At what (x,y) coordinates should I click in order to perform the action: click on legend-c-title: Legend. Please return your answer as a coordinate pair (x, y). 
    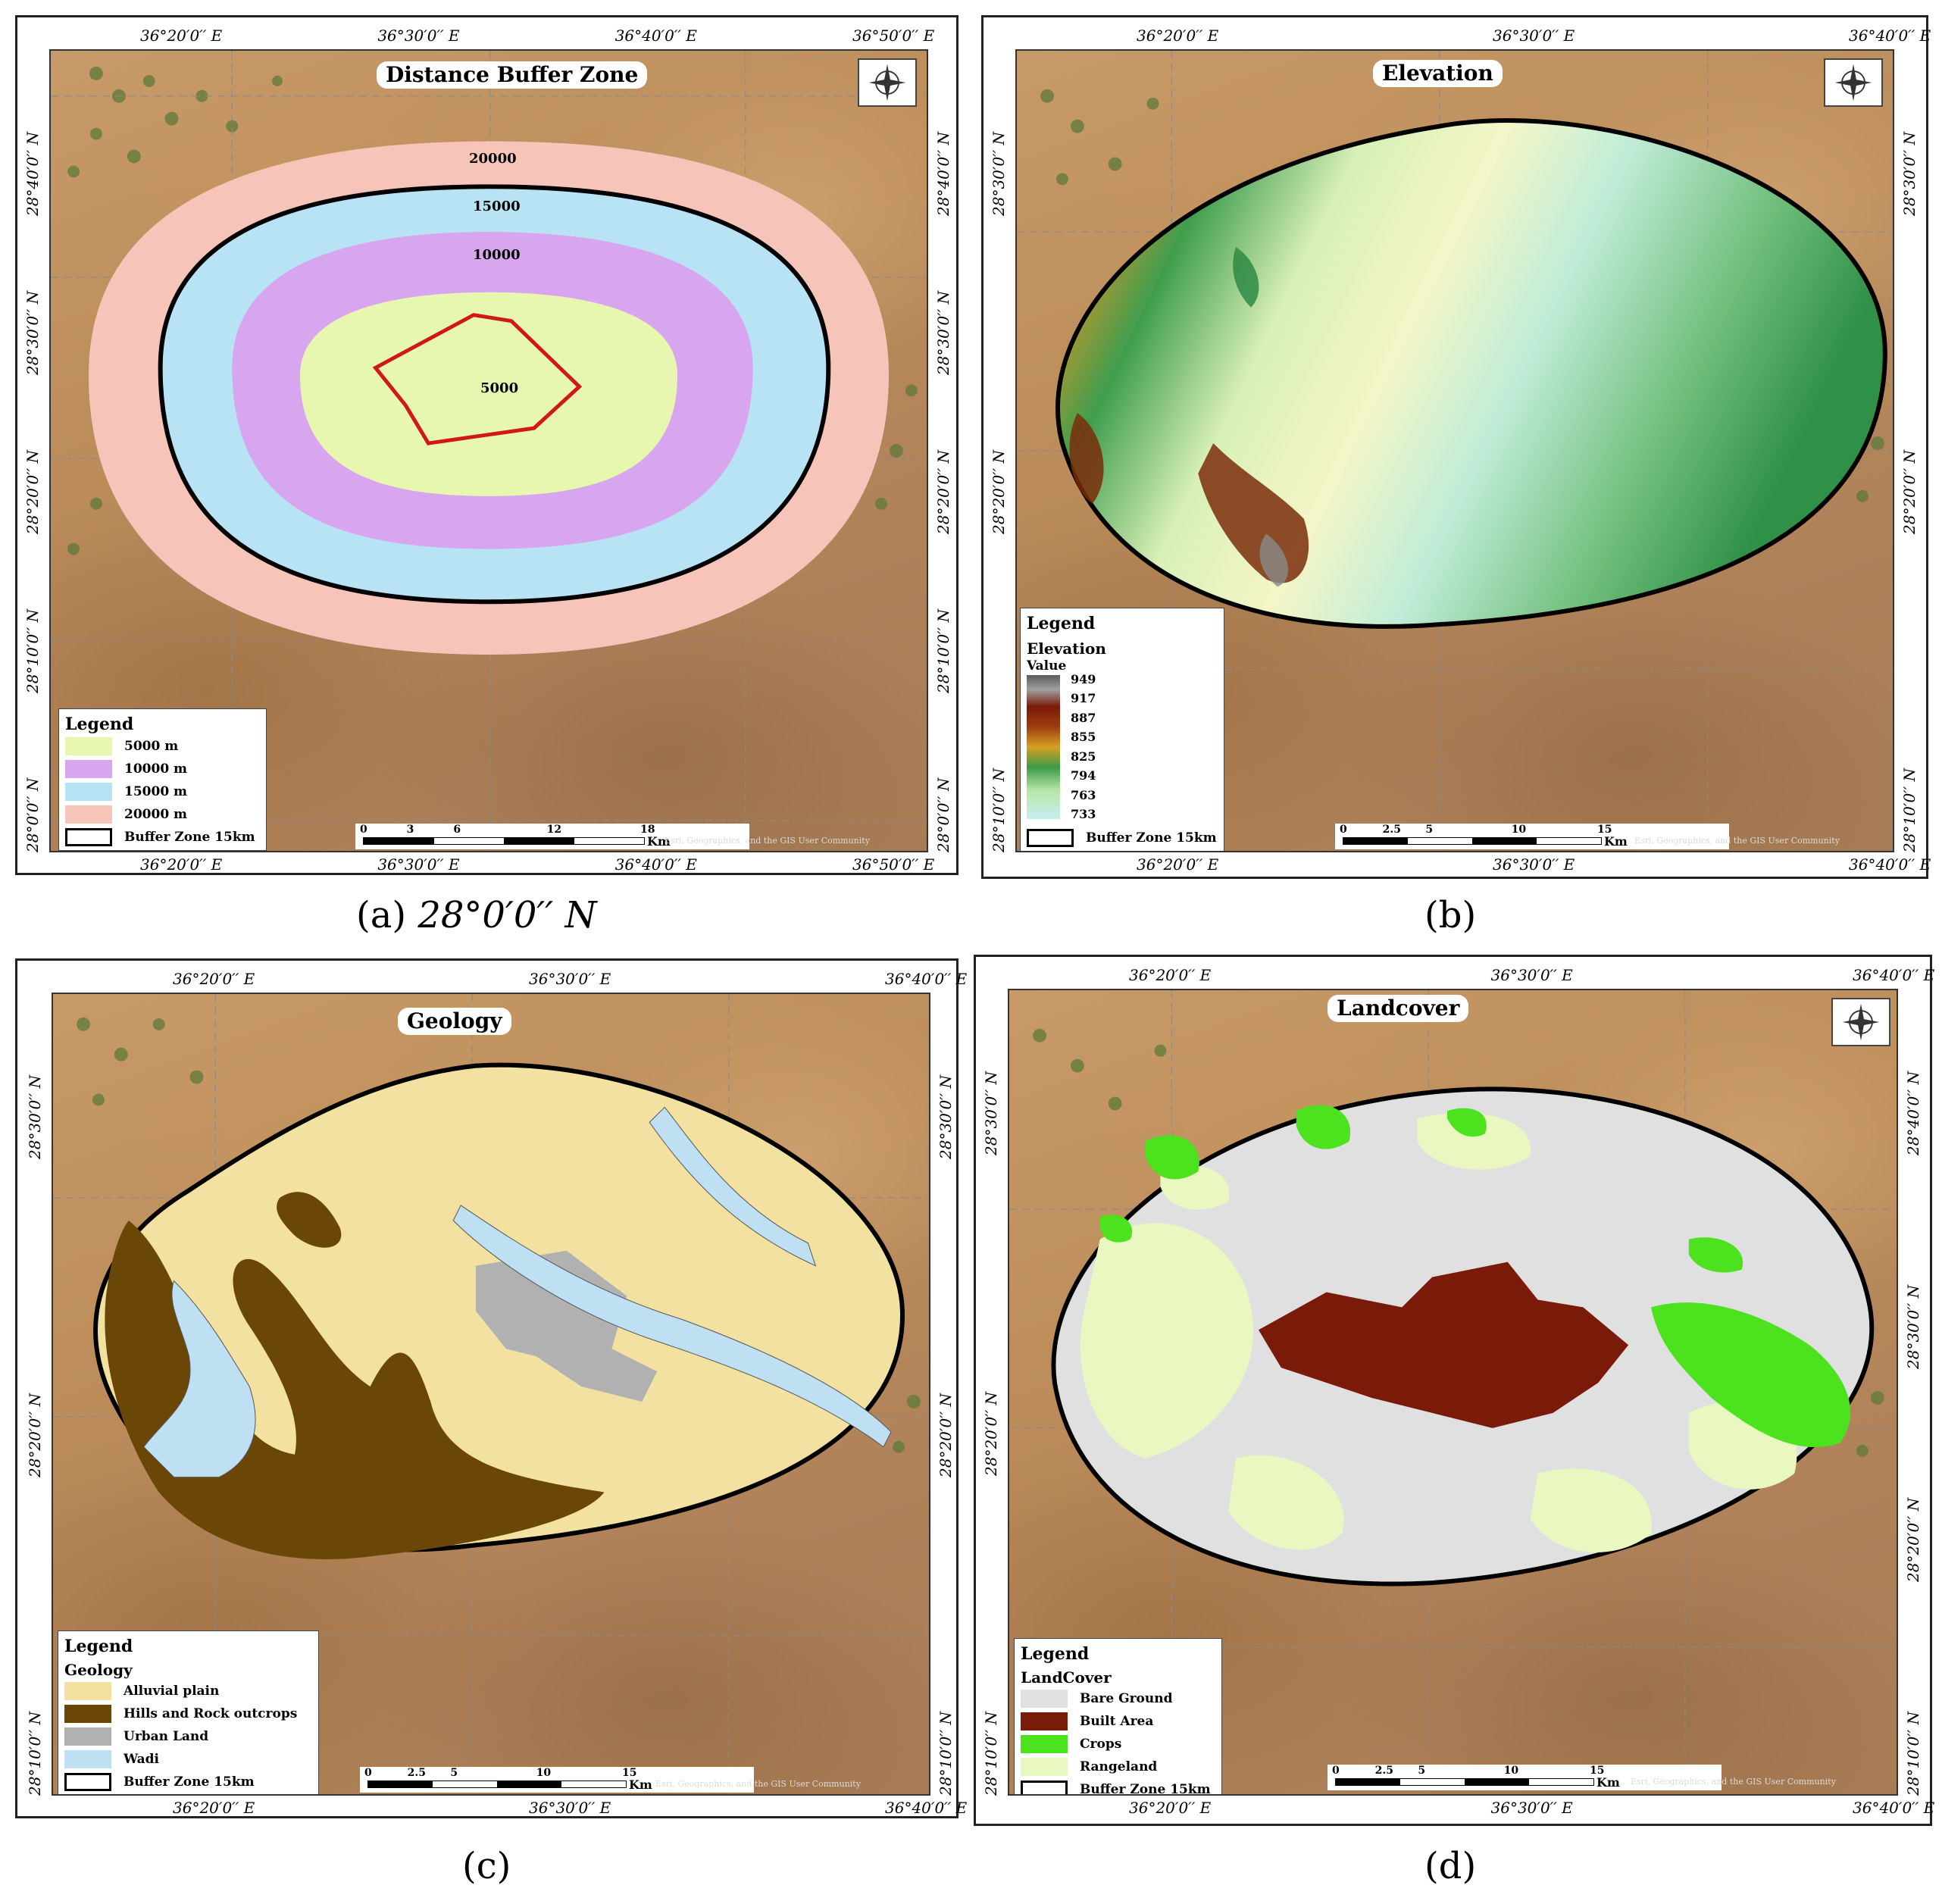
    Looking at the image, I should click on (98, 1646).